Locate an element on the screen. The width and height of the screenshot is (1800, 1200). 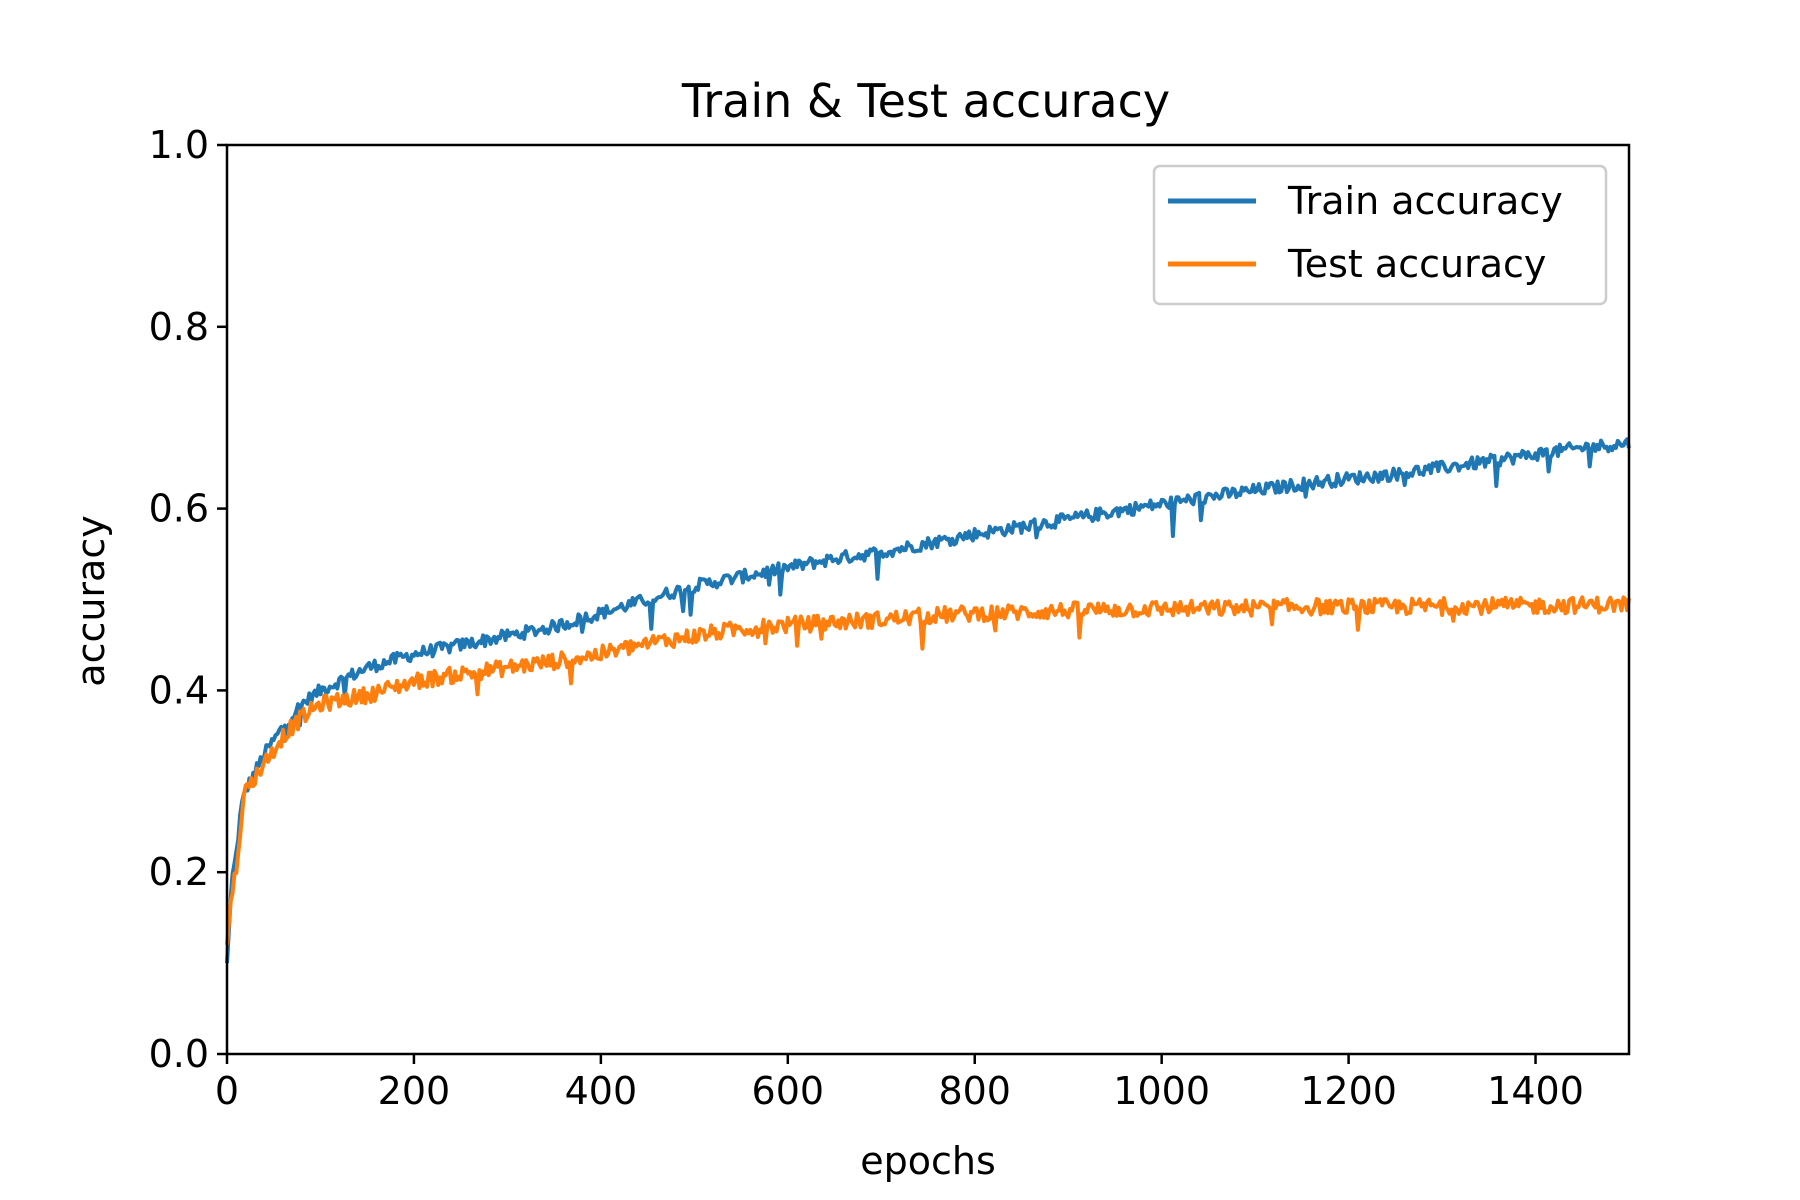
x-tick-label: 600 is located at coordinates (788, 1091).